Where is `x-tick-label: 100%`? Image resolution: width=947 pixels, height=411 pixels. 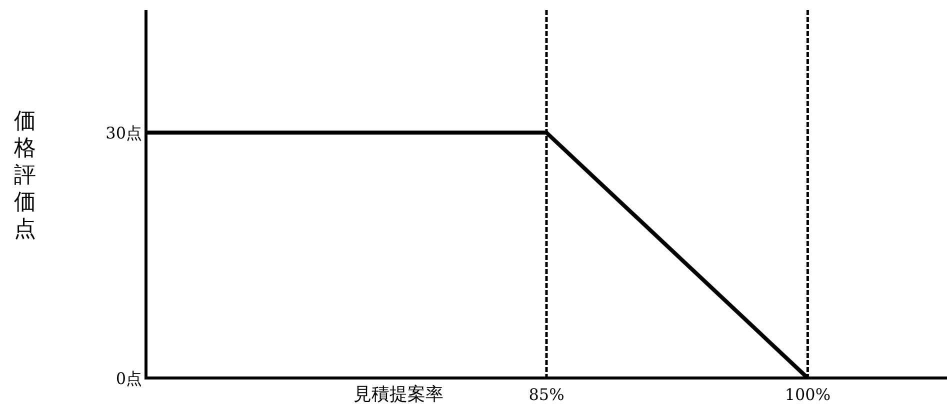
x-tick-label: 100% is located at coordinates (807, 394).